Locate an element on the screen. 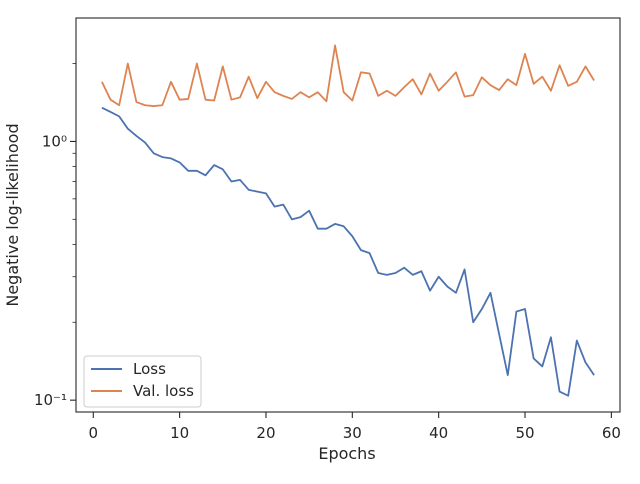 The width and height of the screenshot is (640, 484). x-axis-label: Epochs is located at coordinates (346, 453).